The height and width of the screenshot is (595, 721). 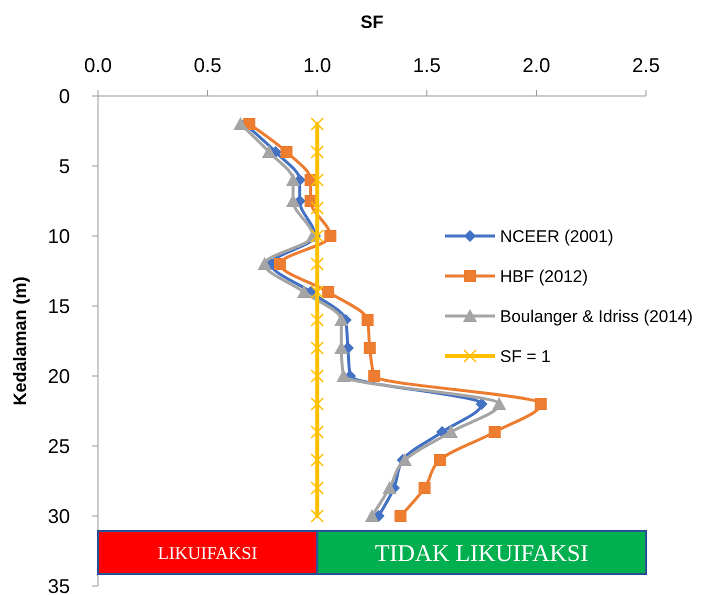 I want to click on y-tick-label: 5, so click(x=64, y=167).